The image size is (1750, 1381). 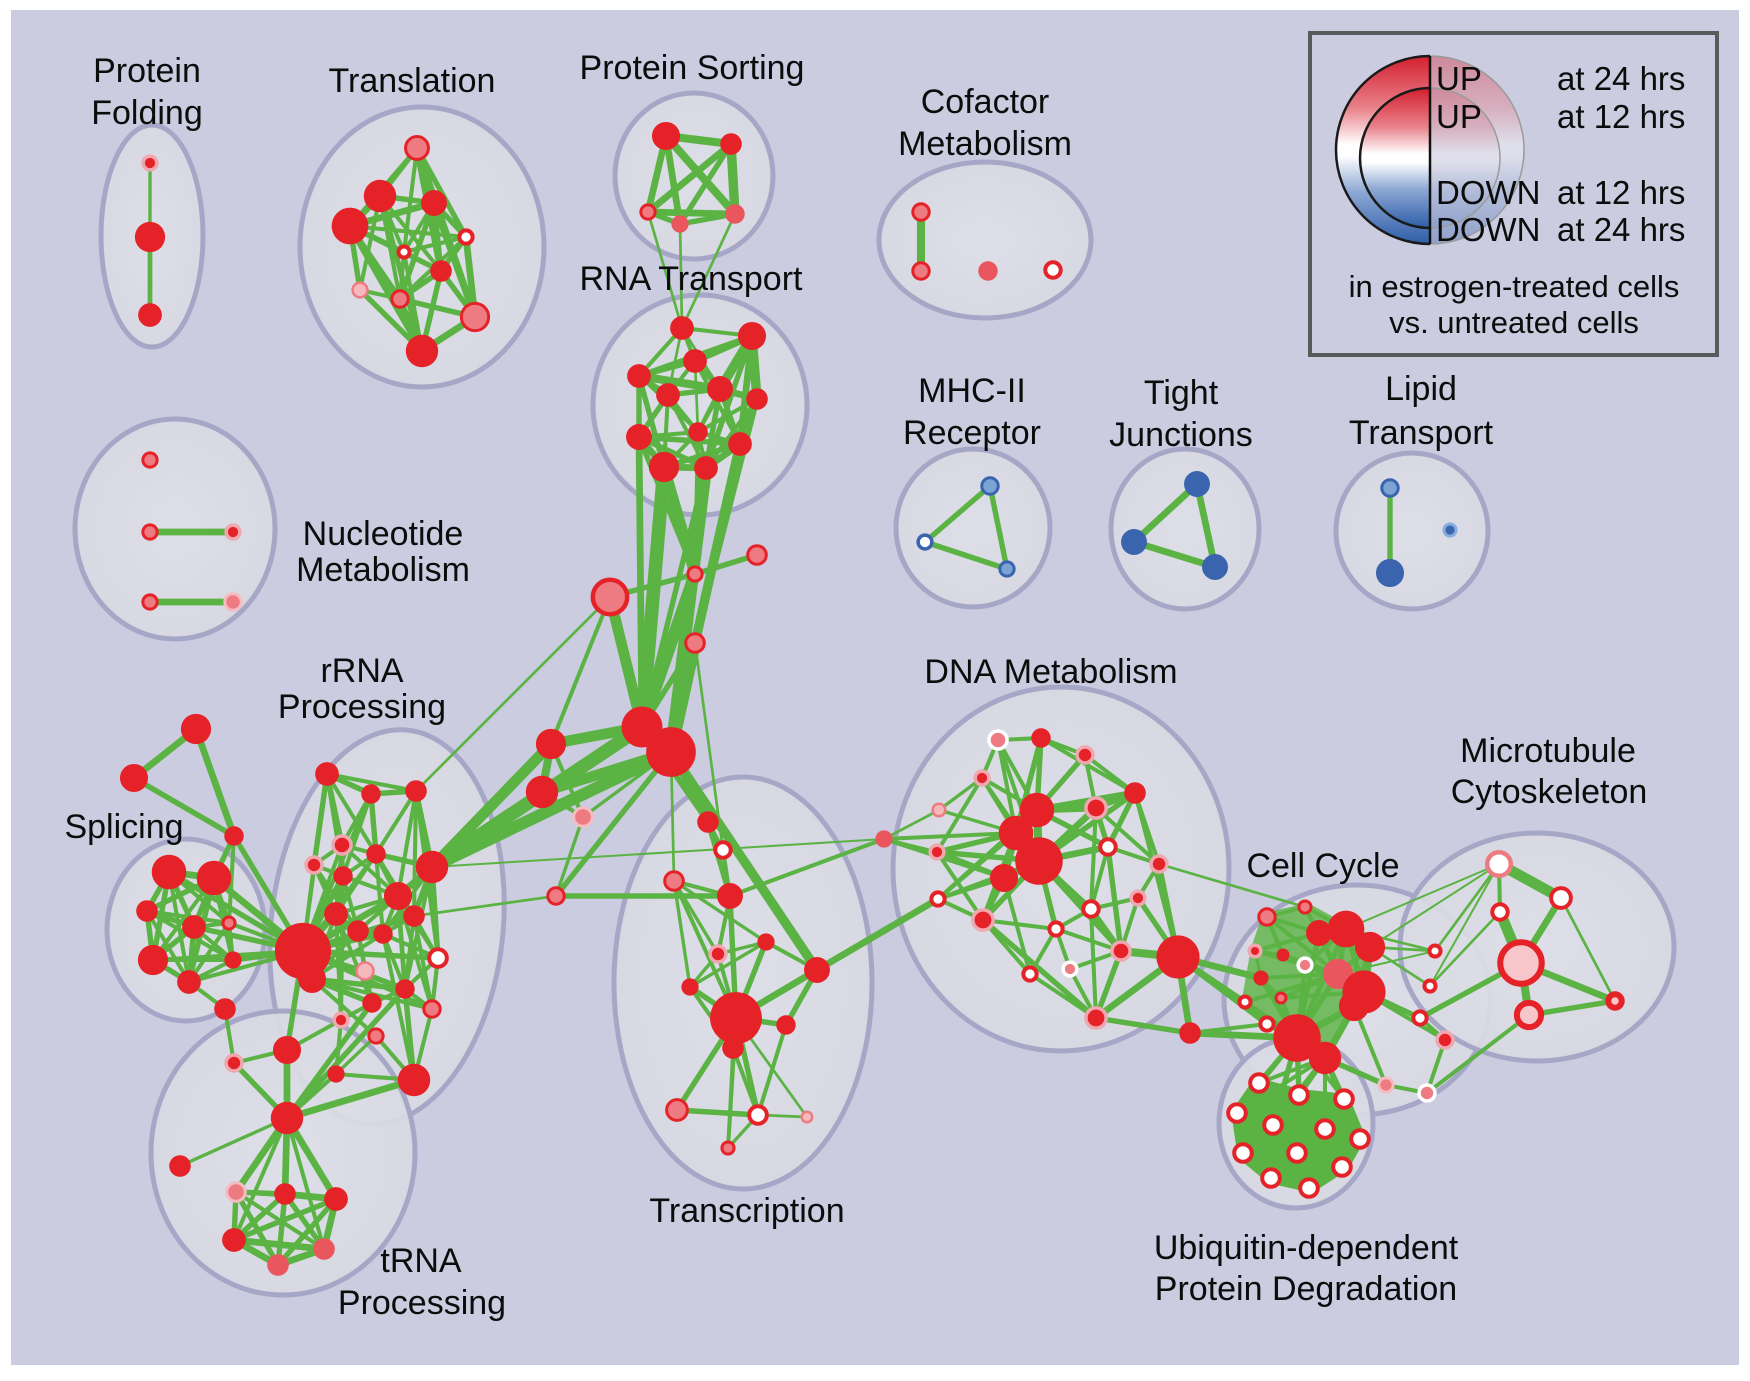 What do you see at coordinates (1549, 792) in the screenshot?
I see `svg-text: Cytoskeleton` at bounding box center [1549, 792].